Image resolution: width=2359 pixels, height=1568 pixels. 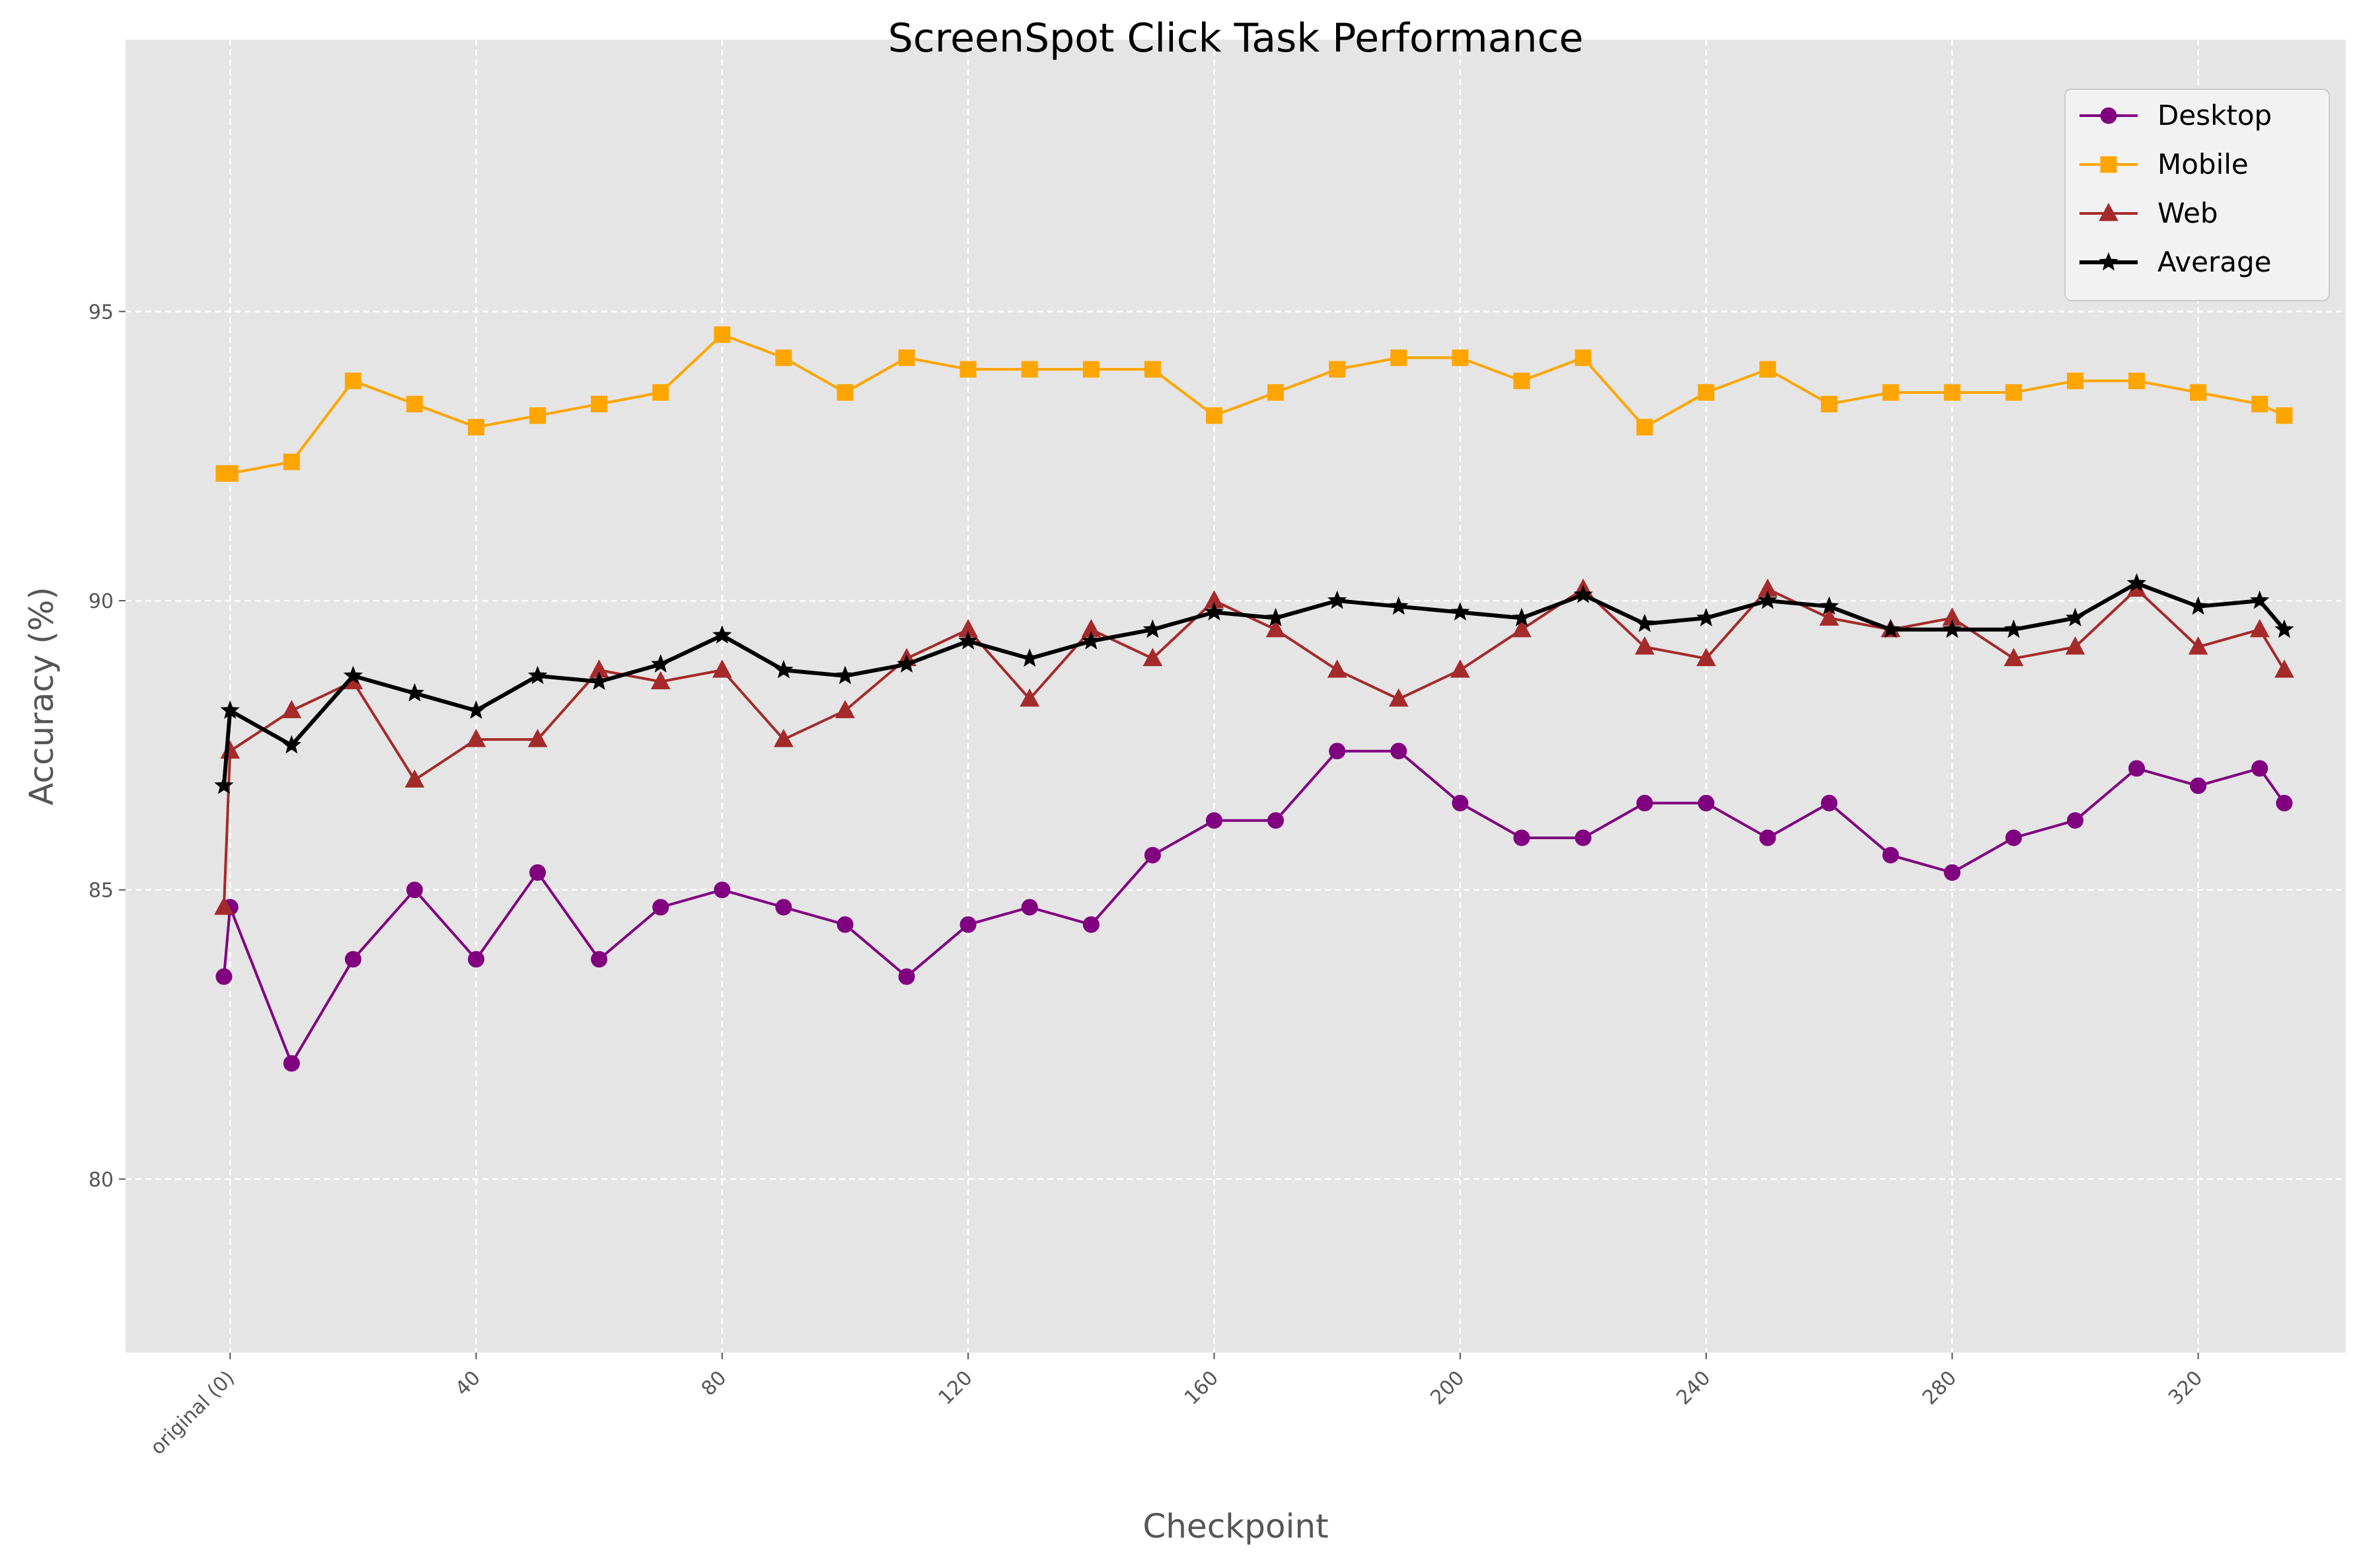 I want to click on x-tick-label: 280, so click(x=1939, y=1387).